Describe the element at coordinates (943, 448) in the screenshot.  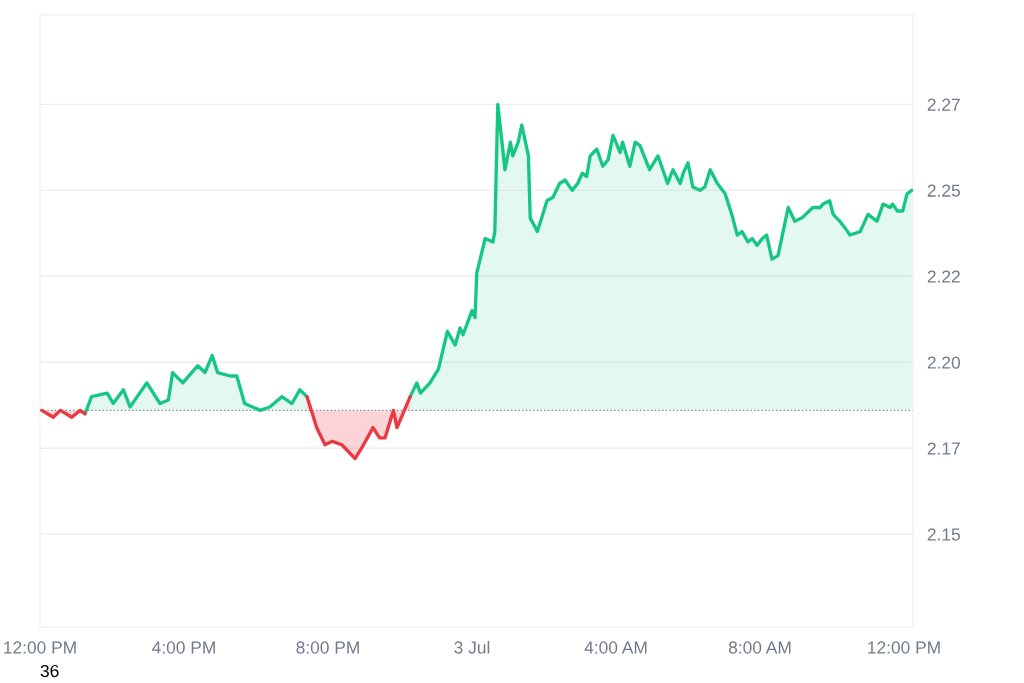
I see `y-tick-label: 2.17` at that location.